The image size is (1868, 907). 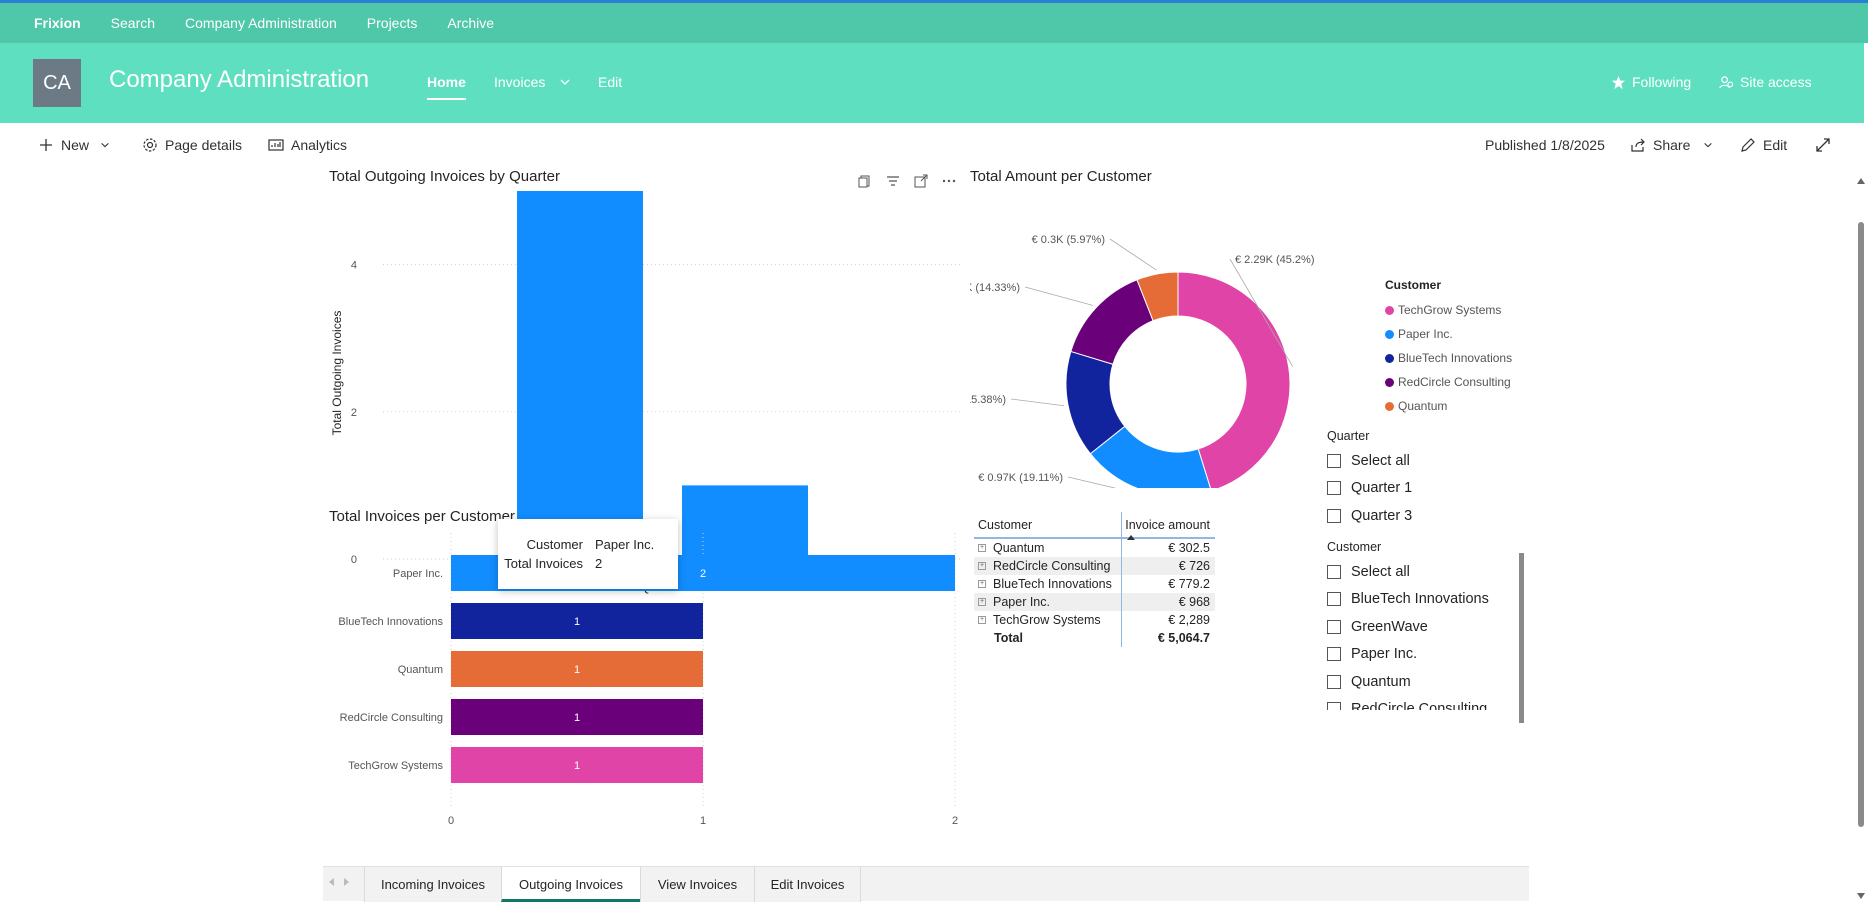 What do you see at coordinates (331, 882) in the screenshot?
I see `tab-scroll-left-icon` at bounding box center [331, 882].